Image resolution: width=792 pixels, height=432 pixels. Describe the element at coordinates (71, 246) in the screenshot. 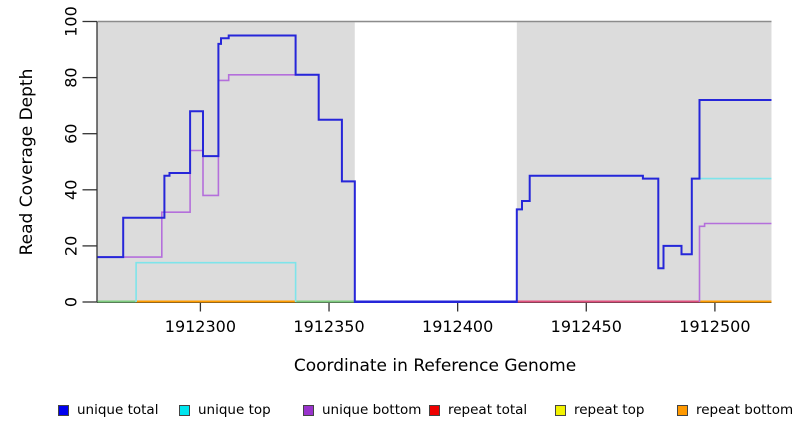

I see `y-tick-label: 20` at that location.